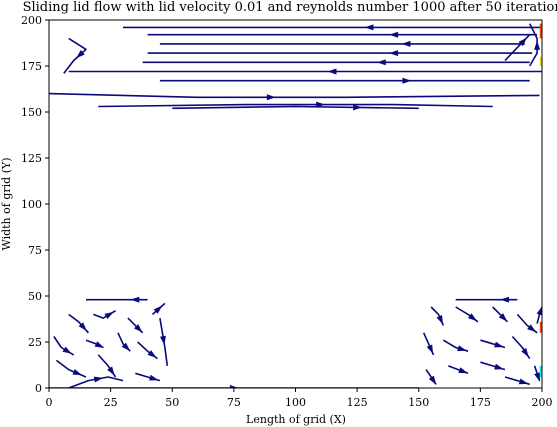 Image resolution: width=557 pixels, height=427 pixels. I want to click on y-tick-label: 200, so click(31, 20).